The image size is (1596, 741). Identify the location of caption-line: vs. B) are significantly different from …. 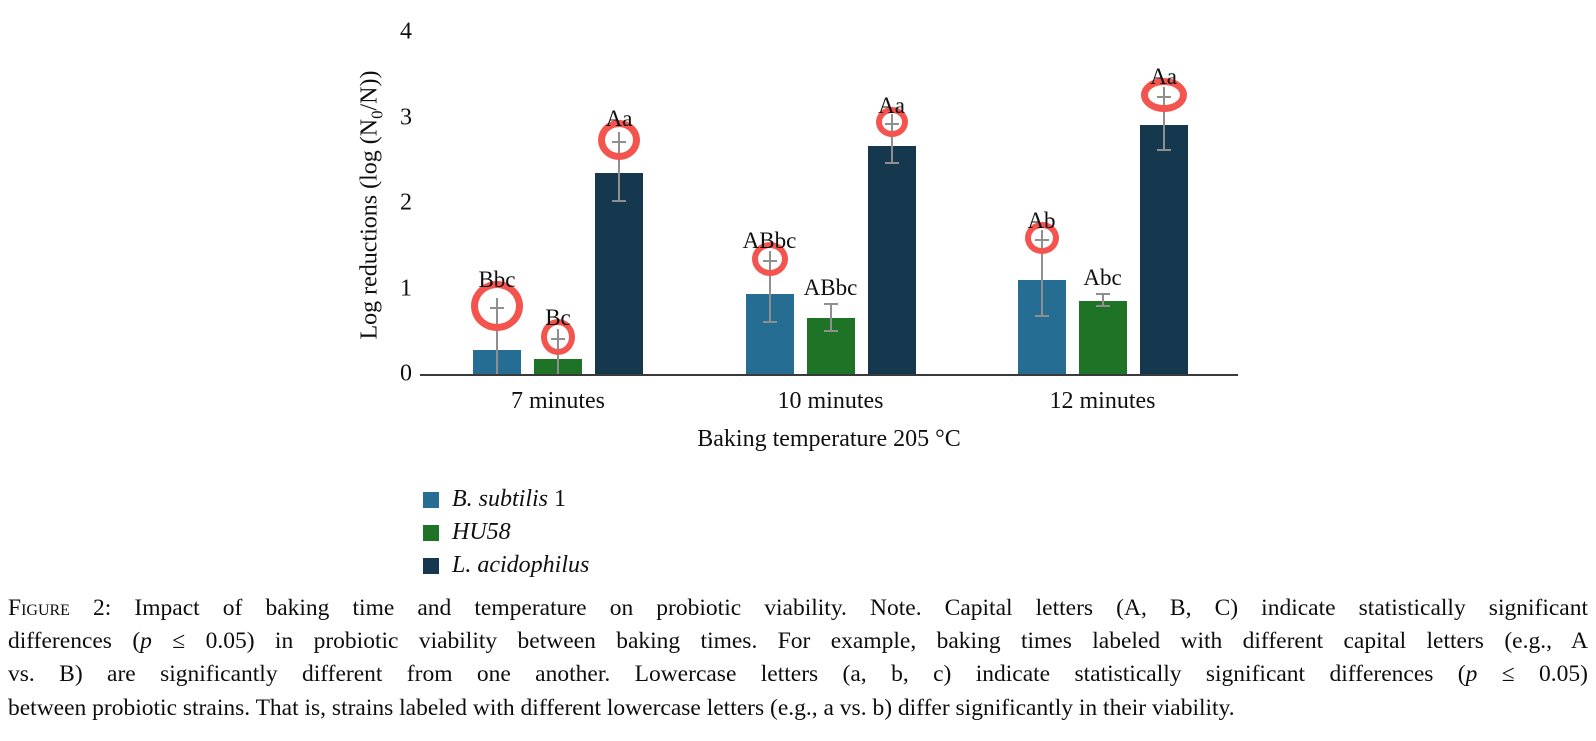
(798, 674).